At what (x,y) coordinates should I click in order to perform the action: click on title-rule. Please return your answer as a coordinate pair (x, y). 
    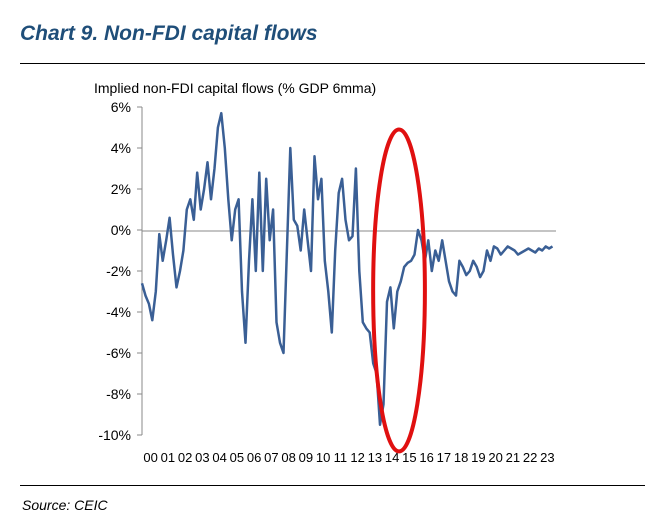
    Looking at the image, I should click on (332, 63).